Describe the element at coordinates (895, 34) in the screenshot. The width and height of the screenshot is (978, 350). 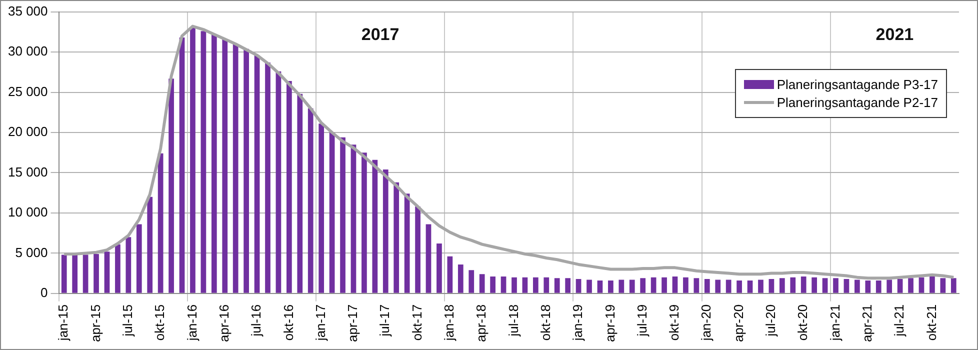
I see `annotation: 2021` at that location.